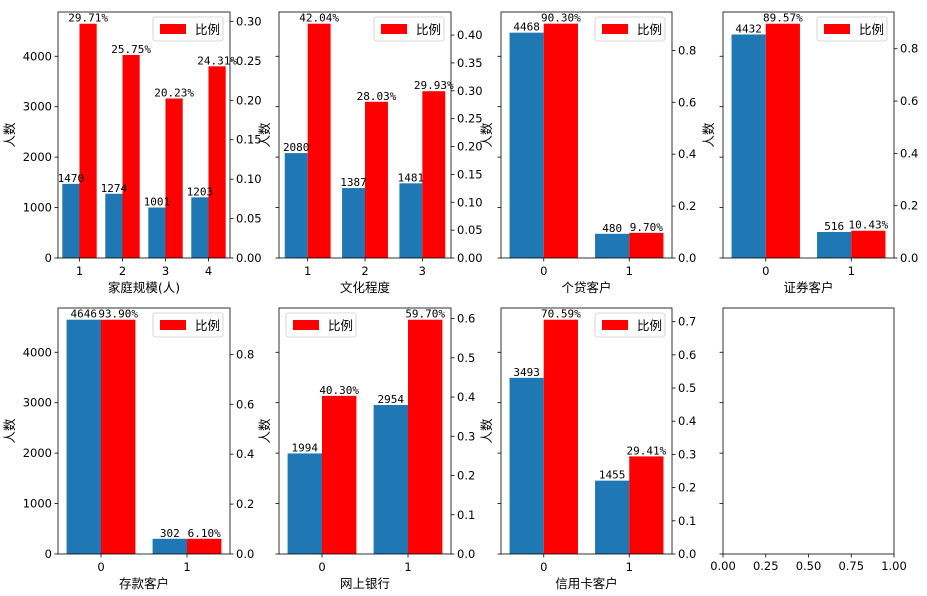 This screenshot has width=927, height=596. I want to click on ratio-bar-label: 59.70%, so click(425, 314).